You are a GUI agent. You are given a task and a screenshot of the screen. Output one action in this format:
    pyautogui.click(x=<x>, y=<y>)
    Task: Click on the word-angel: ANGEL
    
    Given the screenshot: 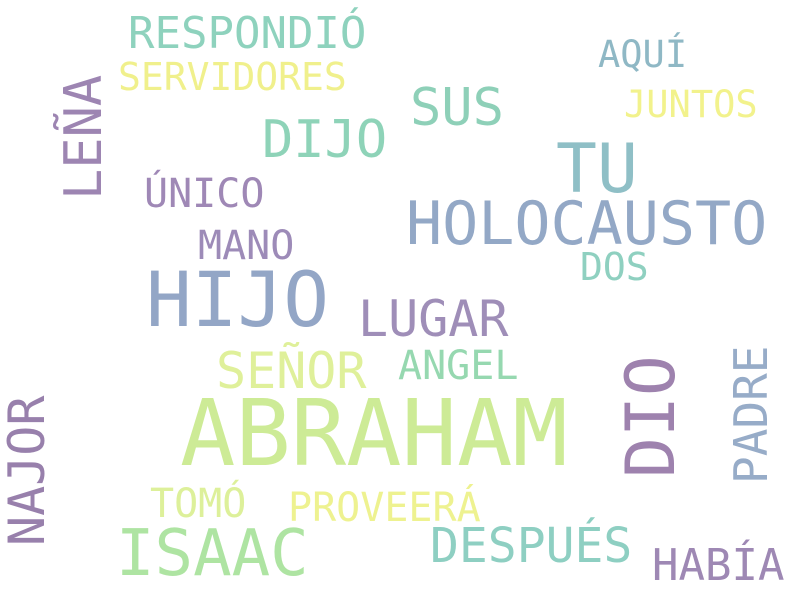 What is the action you would take?
    pyautogui.click(x=458, y=366)
    